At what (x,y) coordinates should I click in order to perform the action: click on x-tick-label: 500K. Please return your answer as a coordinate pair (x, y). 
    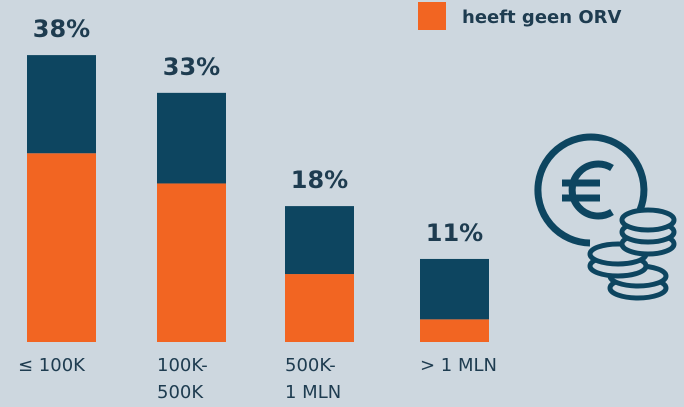
    Looking at the image, I should click on (180, 392).